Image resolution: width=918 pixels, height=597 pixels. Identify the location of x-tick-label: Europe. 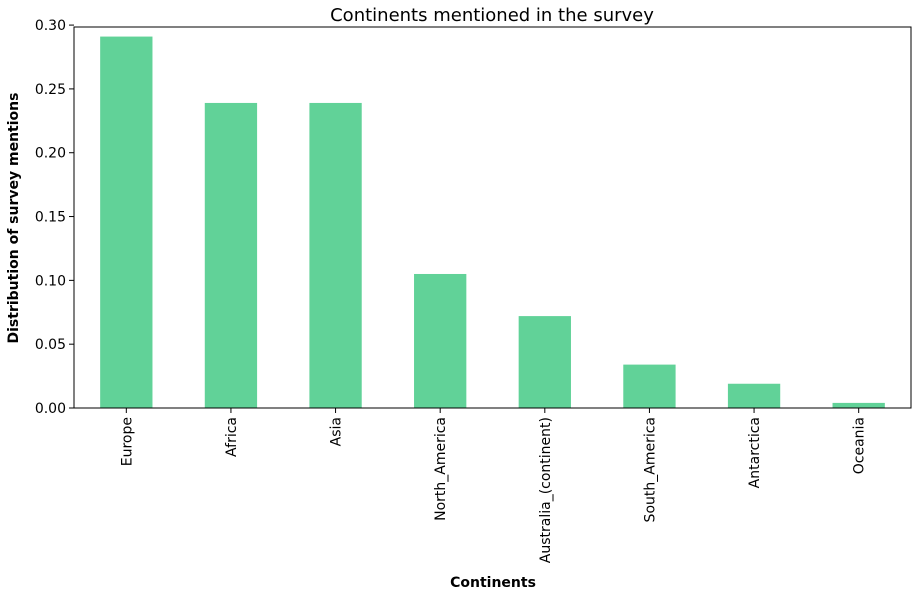
(127, 441).